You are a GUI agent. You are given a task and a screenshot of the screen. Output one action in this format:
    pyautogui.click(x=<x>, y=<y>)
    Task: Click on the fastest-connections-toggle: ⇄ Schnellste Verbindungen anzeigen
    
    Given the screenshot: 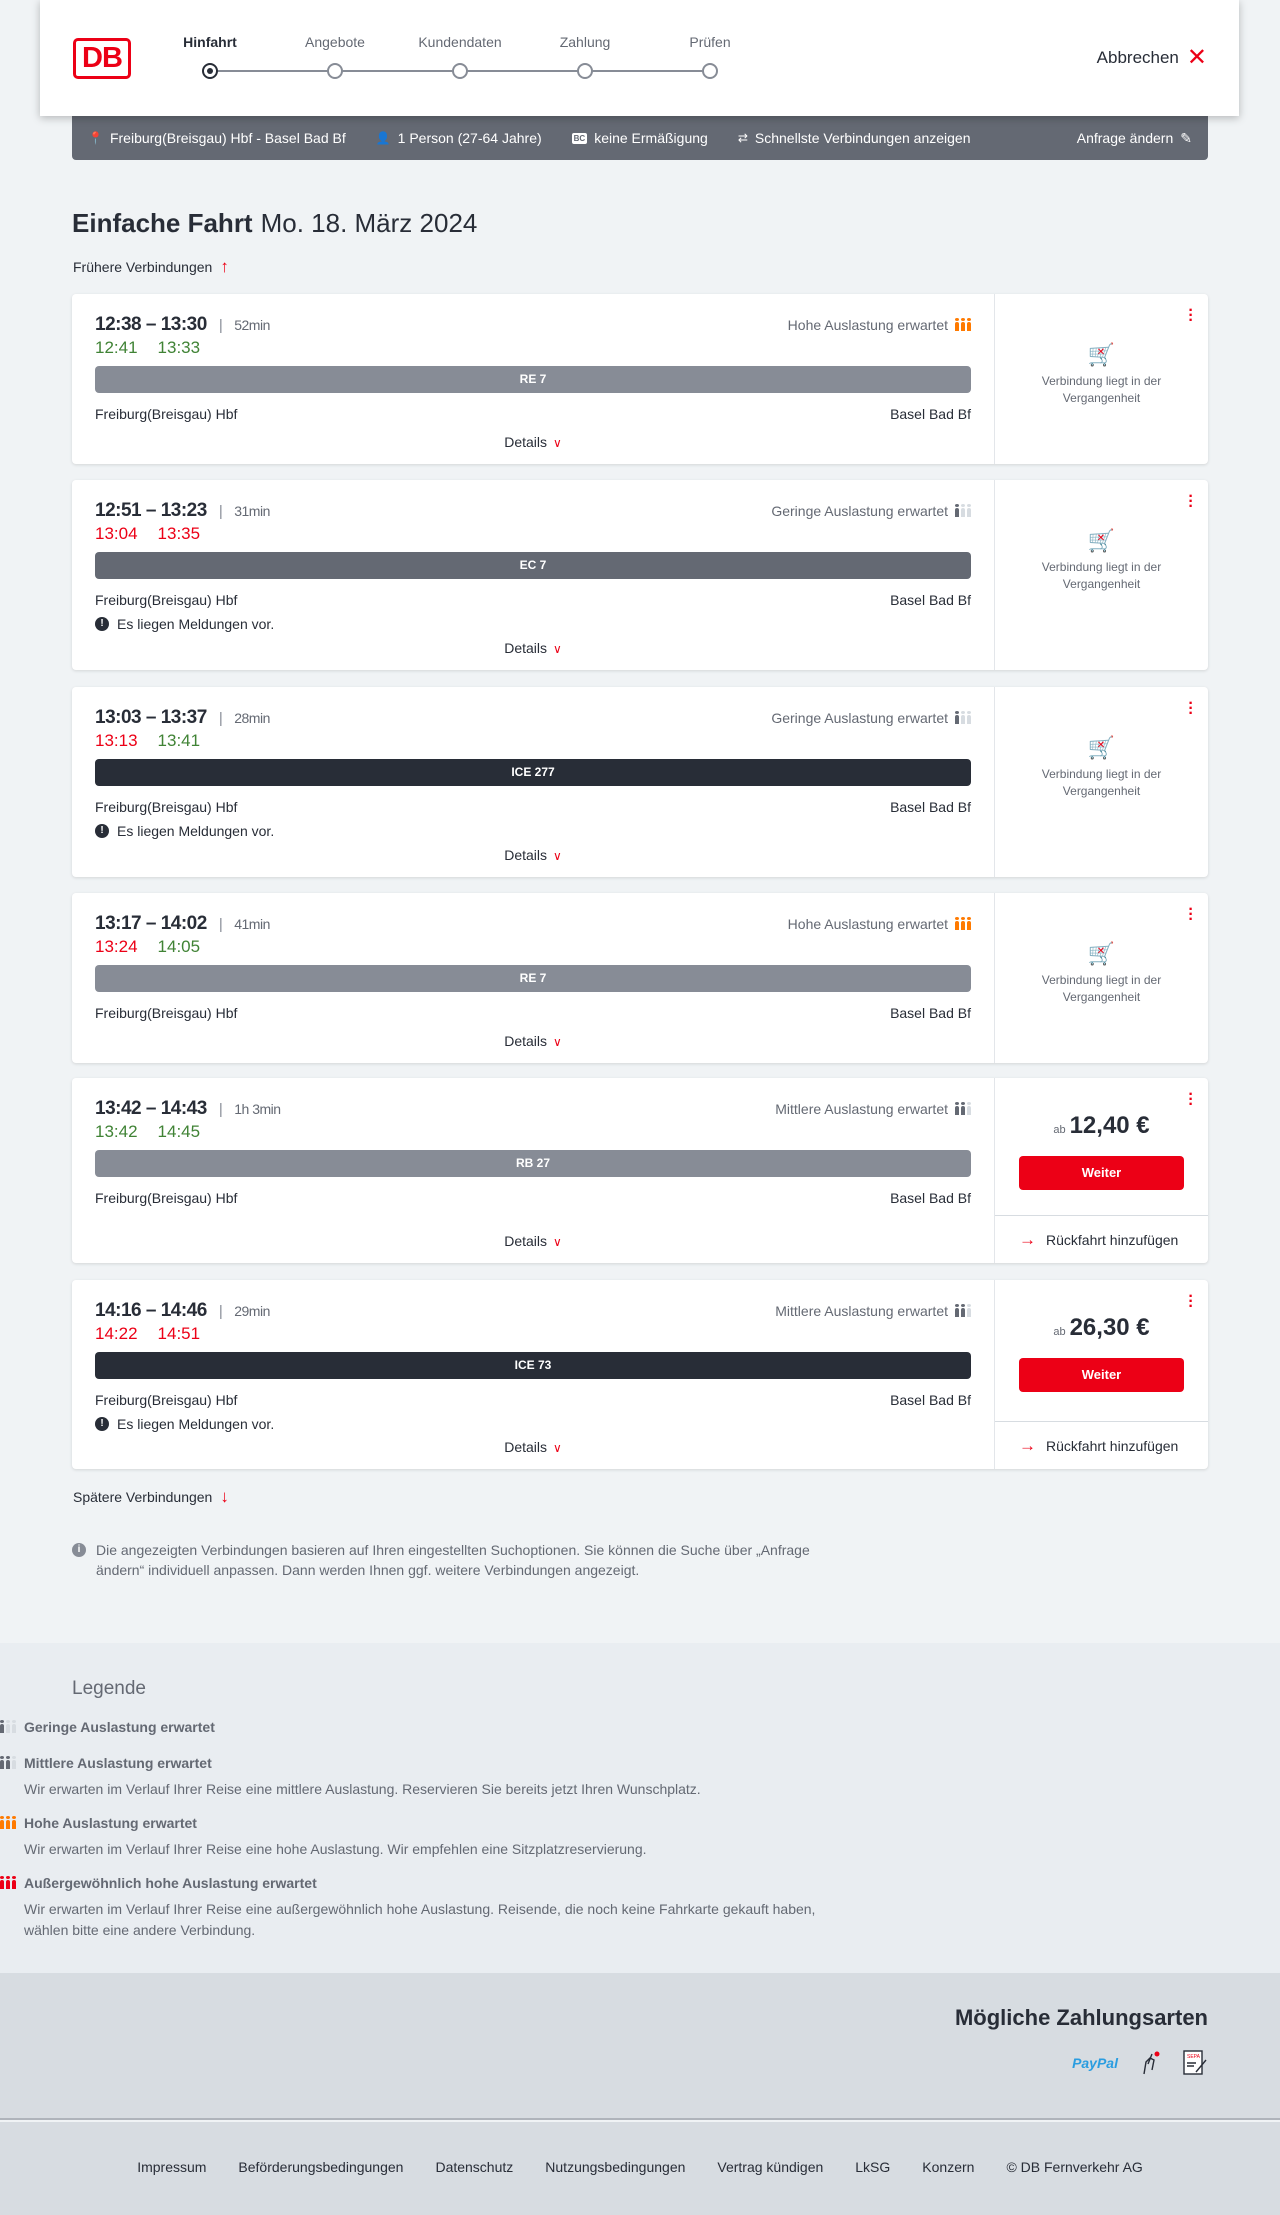 What is the action you would take?
    pyautogui.click(x=854, y=138)
    